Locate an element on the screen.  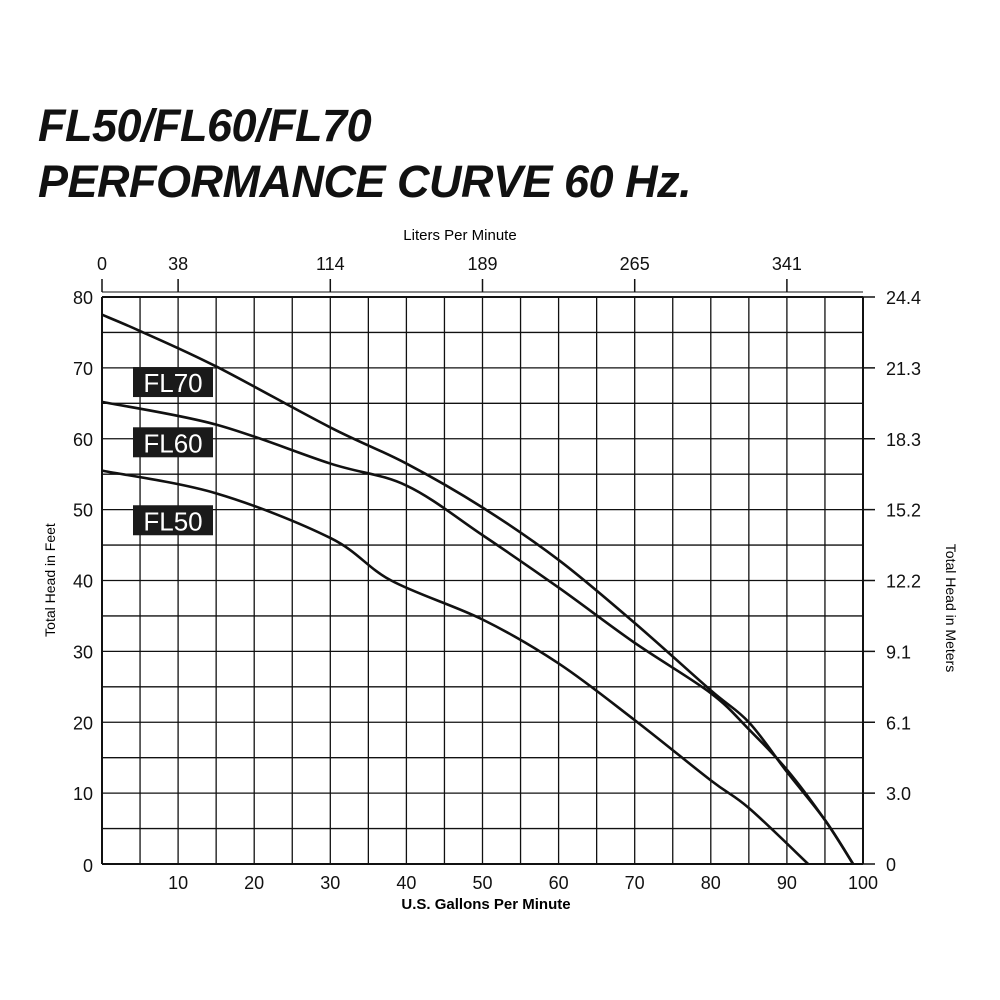
x-tick-label: 60 is located at coordinates (559, 883).